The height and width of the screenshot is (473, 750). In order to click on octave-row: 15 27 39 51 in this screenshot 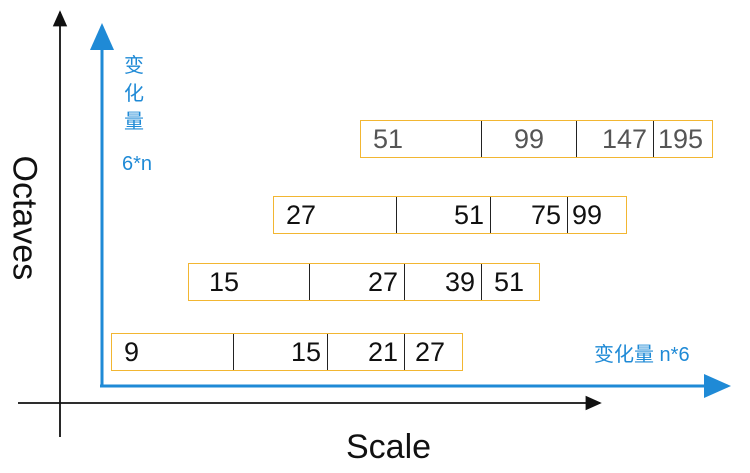, I will do `click(364, 282)`.